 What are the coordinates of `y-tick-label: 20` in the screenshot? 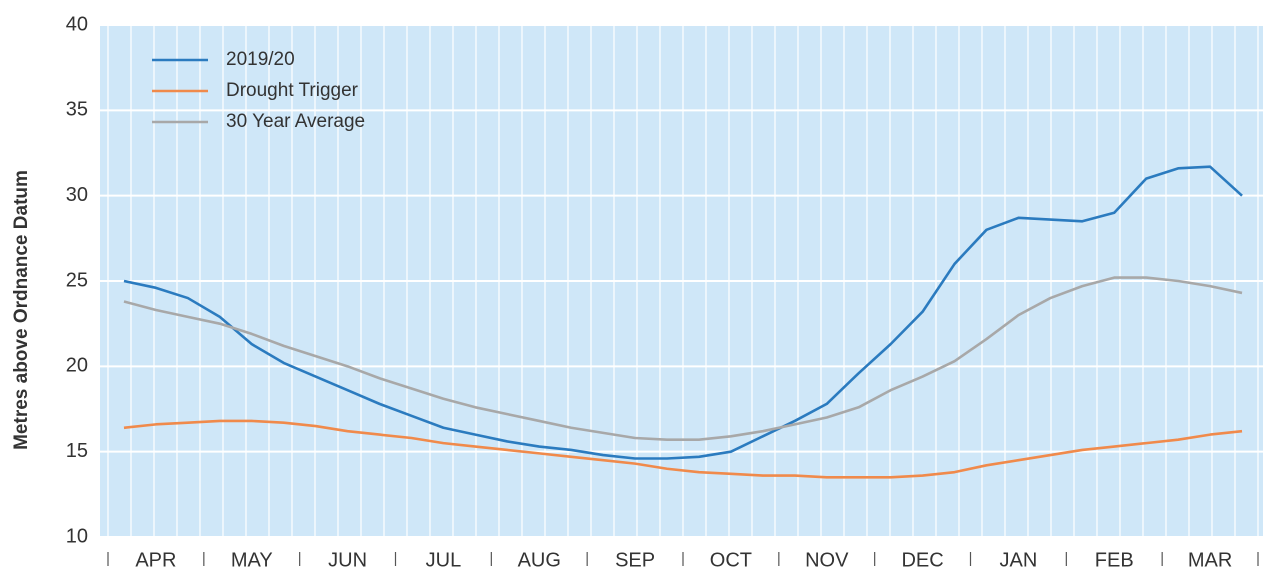 It's located at (77, 366).